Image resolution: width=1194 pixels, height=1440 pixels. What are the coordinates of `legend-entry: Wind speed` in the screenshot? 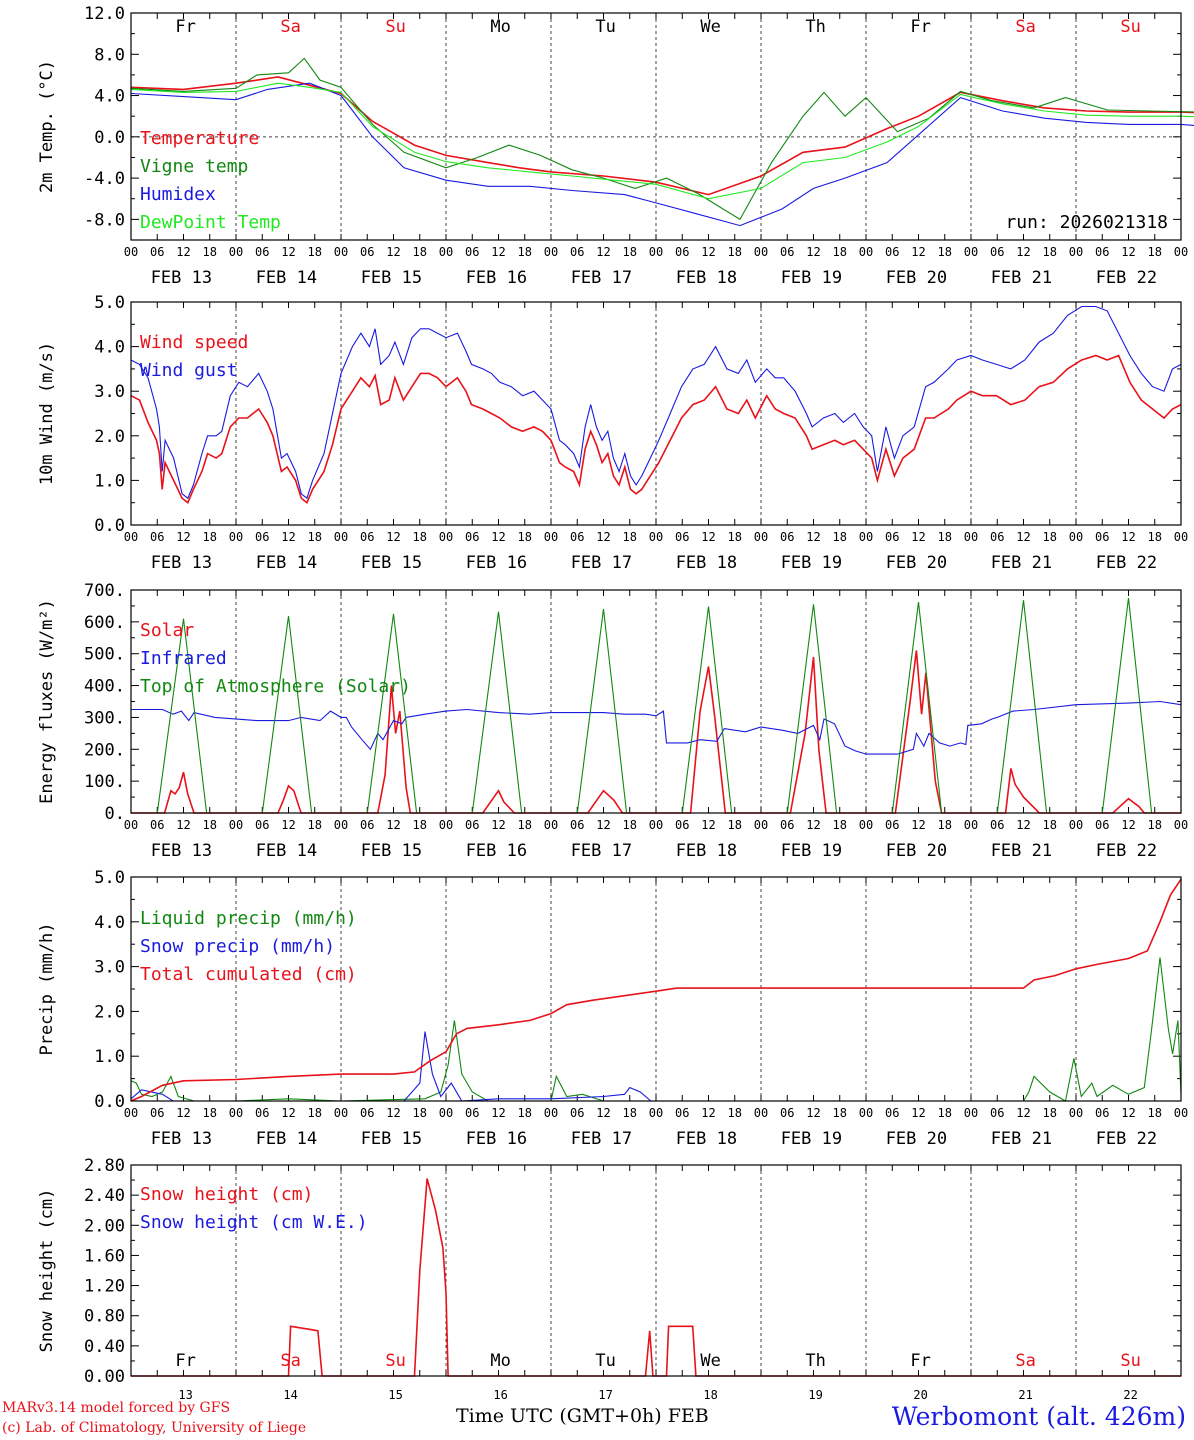 It's located at (194, 342).